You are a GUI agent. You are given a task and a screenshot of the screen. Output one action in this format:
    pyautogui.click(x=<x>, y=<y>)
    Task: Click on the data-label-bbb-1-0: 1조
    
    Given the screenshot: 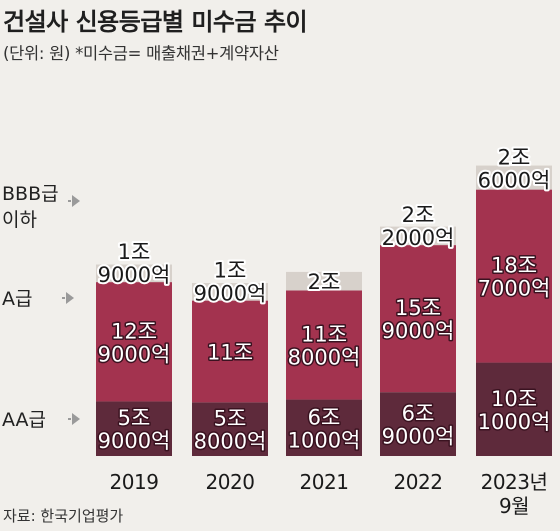 What is the action you would take?
    pyautogui.click(x=230, y=271)
    